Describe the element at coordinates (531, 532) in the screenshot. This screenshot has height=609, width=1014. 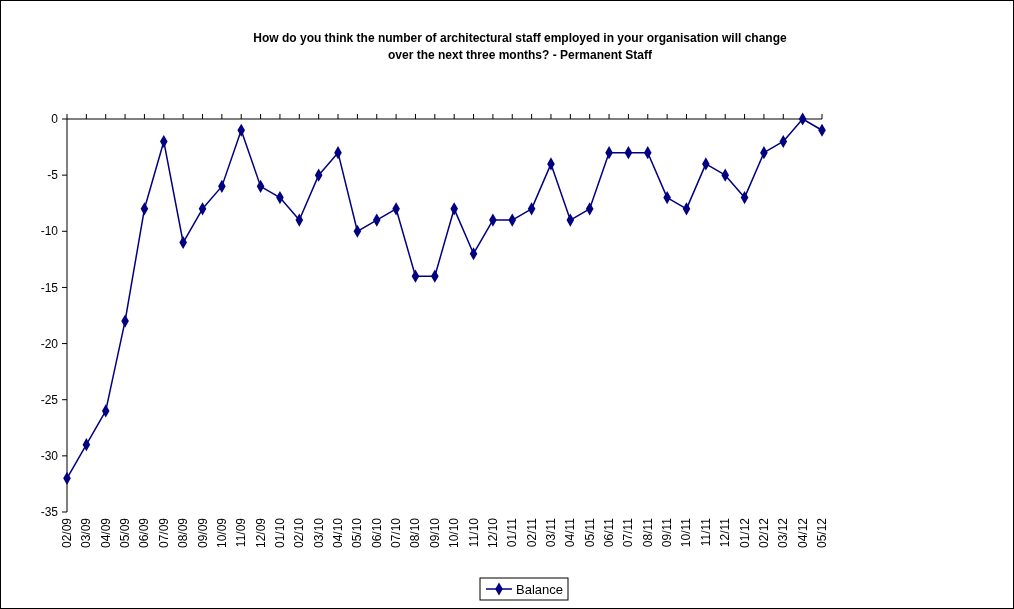
I see `x-tick-label: 02/11` at that location.